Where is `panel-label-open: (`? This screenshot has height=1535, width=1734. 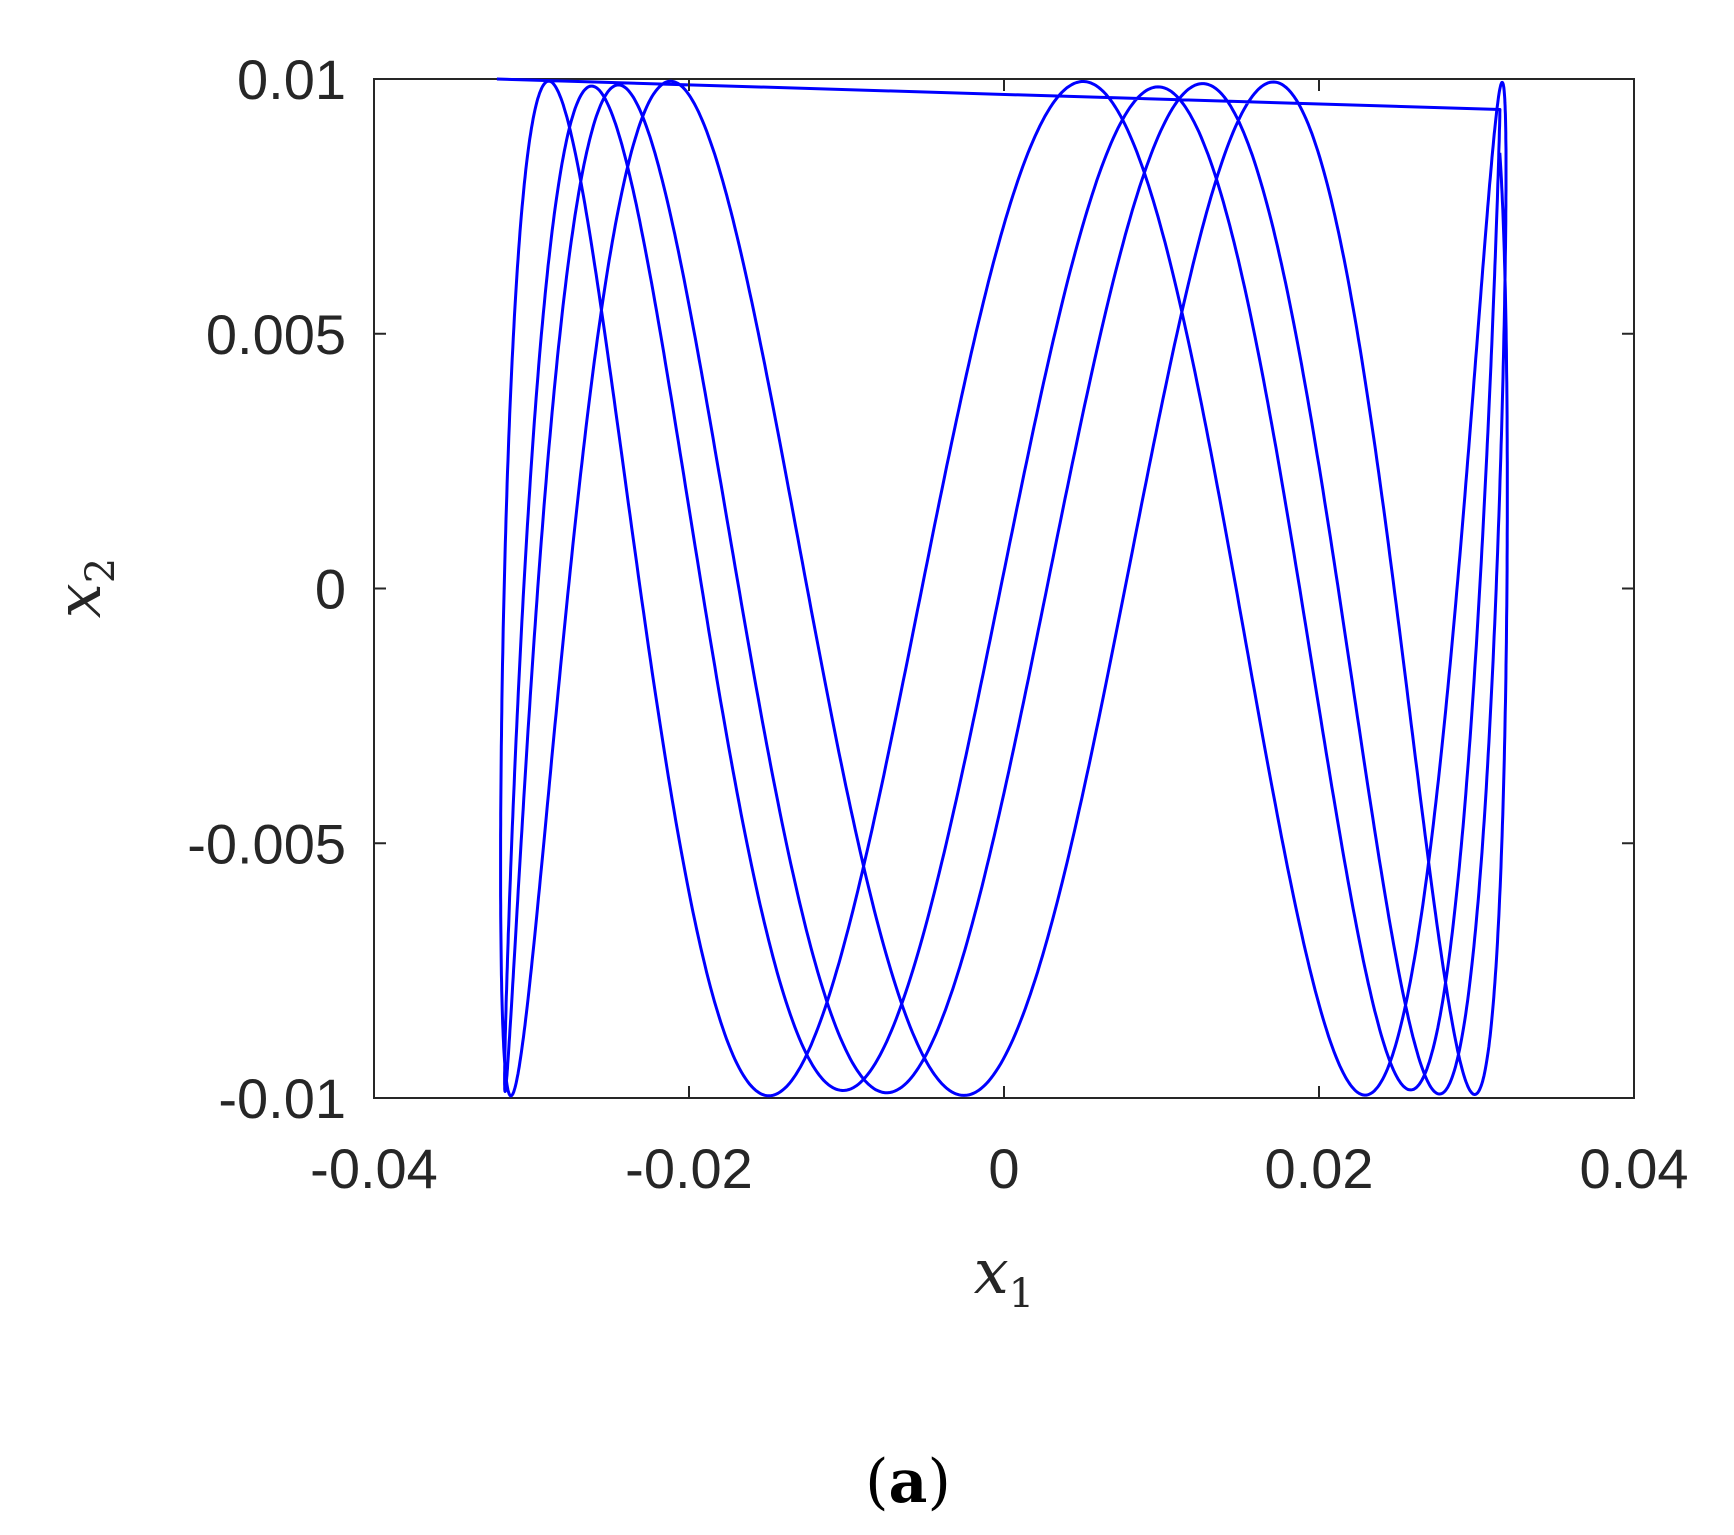
panel-label-open: ( is located at coordinates (876, 1482).